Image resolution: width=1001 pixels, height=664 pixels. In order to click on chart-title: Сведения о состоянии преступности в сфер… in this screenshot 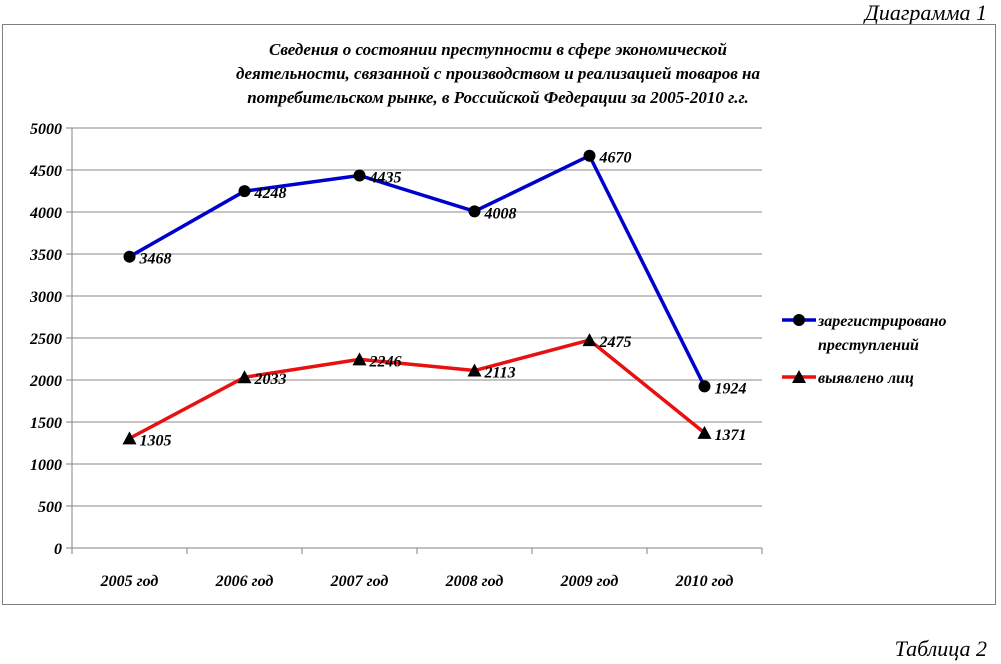, I will do `click(498, 73)`.